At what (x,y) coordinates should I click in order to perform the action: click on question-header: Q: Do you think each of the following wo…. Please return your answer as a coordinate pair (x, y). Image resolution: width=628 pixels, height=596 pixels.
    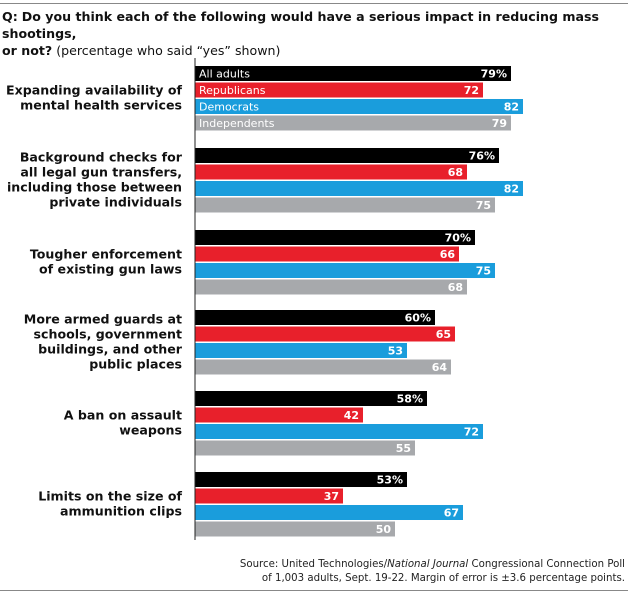
    Looking at the image, I should click on (314, 33).